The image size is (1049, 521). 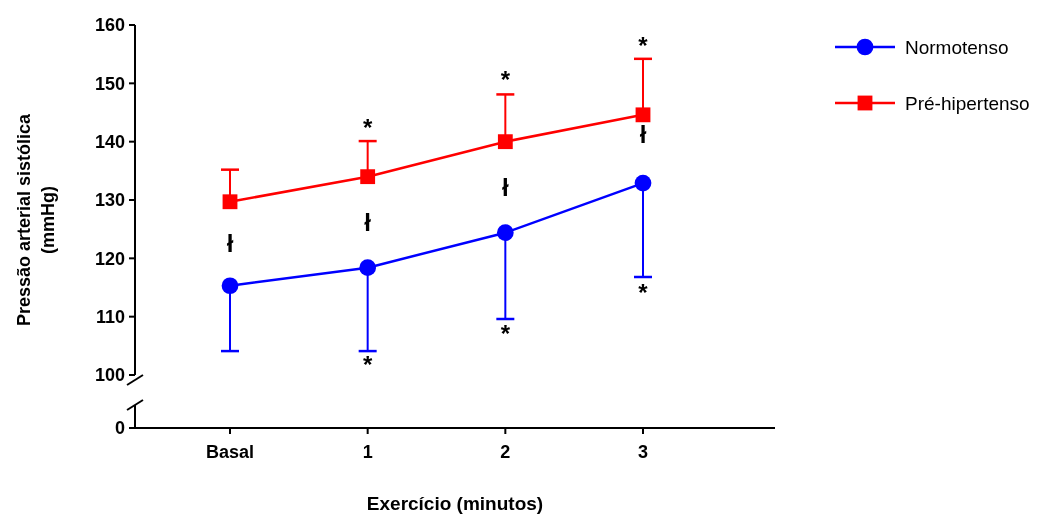 I want to click on y-tick-label: 140, so click(x=109, y=141).